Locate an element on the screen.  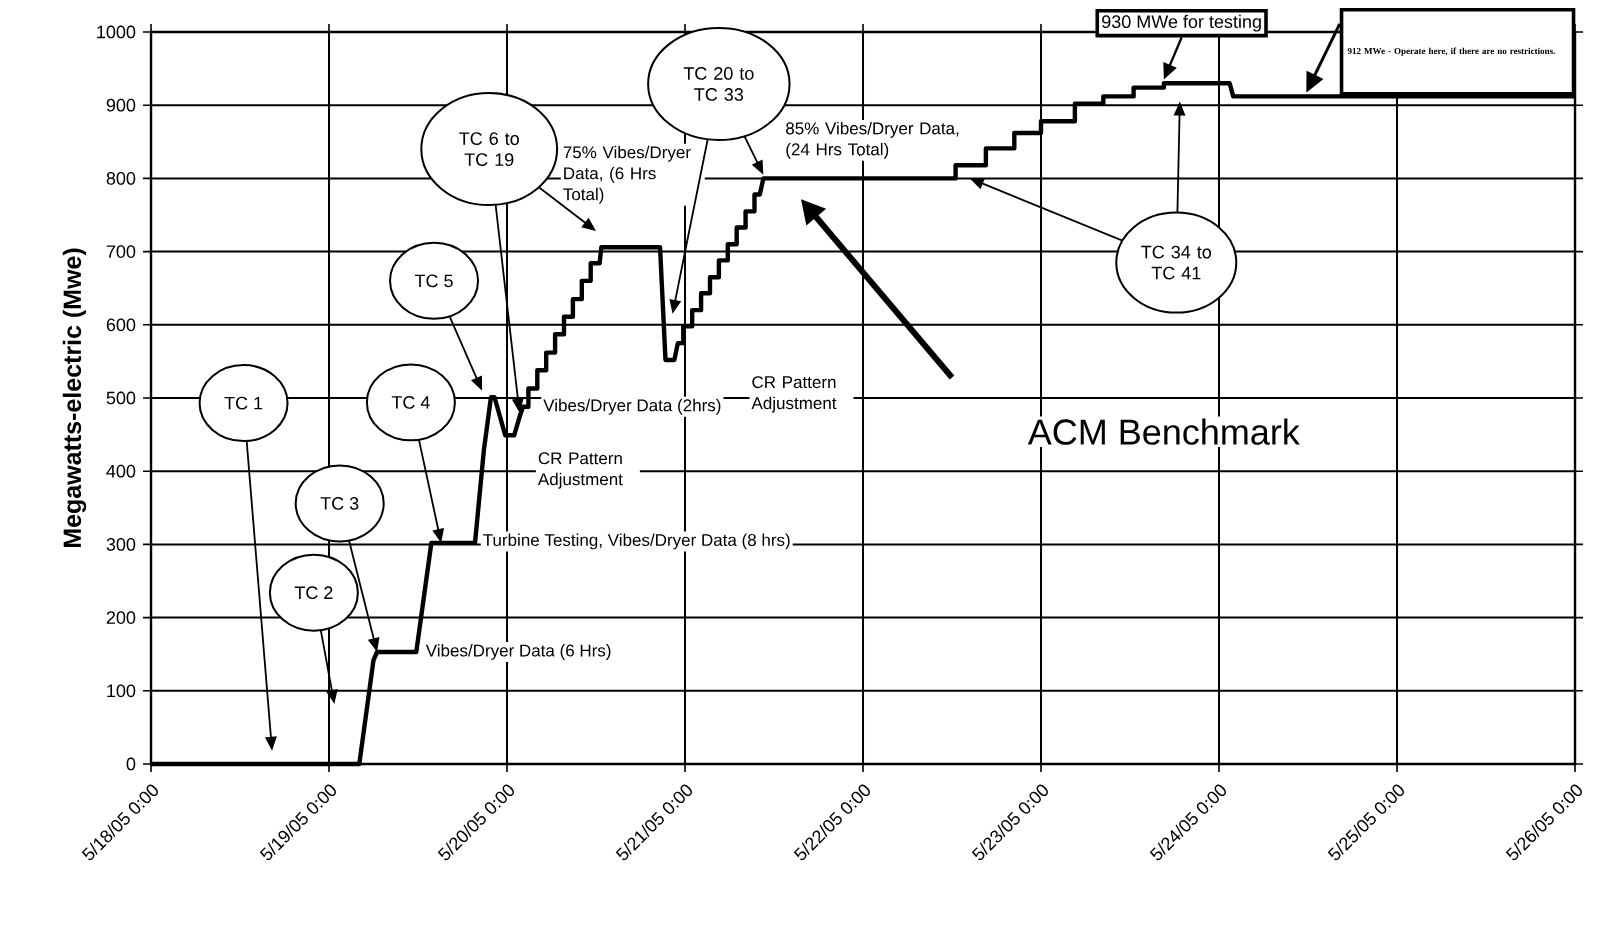
annotation: TC 4 is located at coordinates (410, 402).